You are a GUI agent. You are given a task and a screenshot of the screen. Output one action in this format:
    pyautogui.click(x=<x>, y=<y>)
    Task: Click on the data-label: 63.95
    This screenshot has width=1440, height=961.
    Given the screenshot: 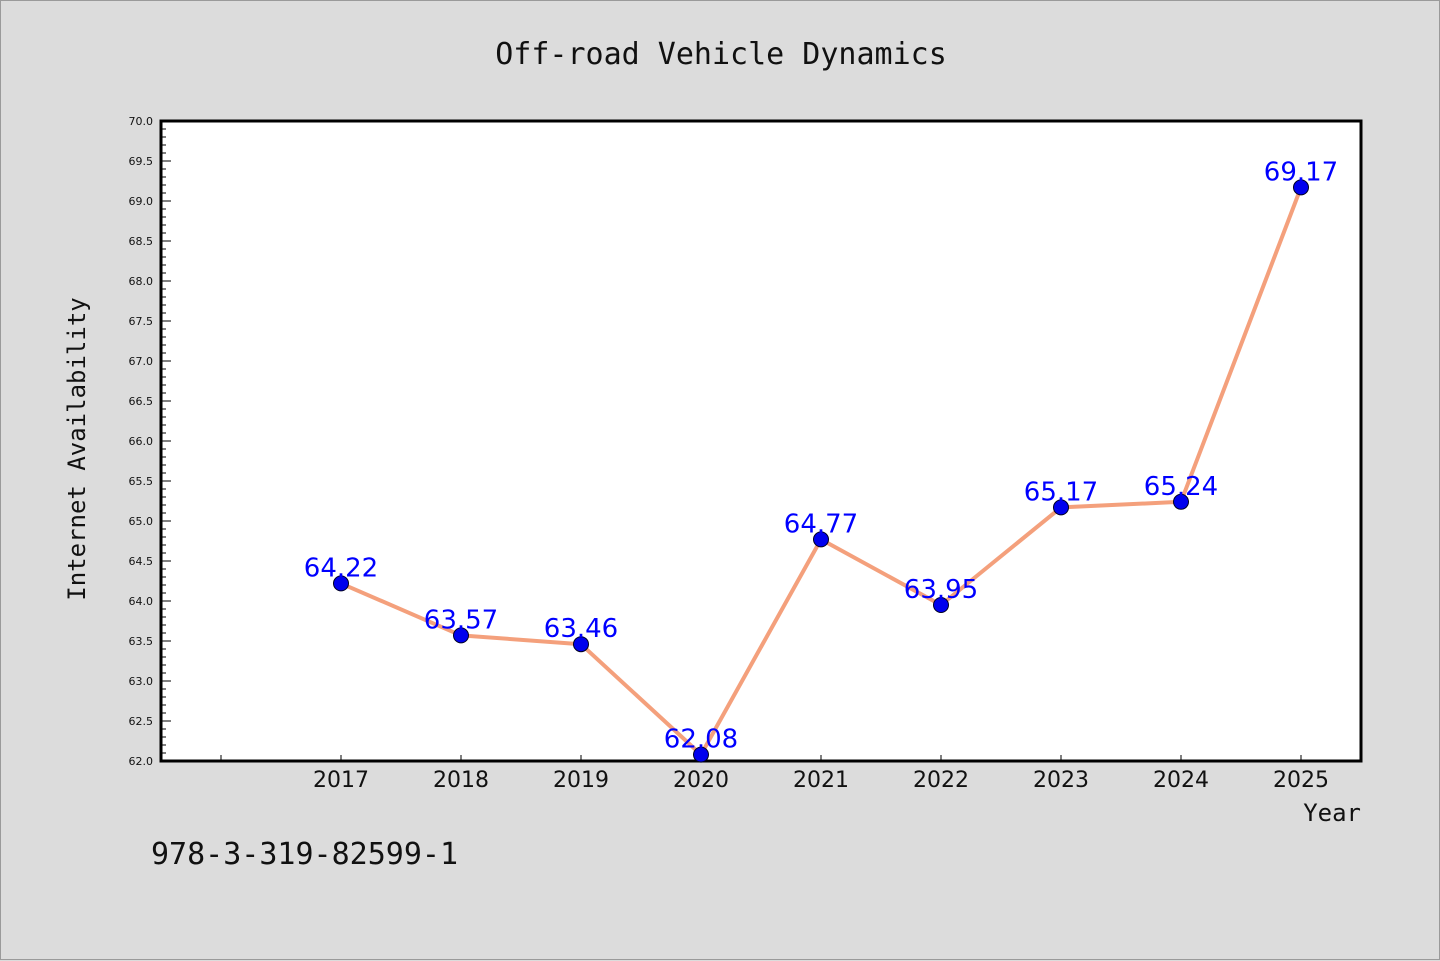 What is the action you would take?
    pyautogui.click(x=941, y=590)
    